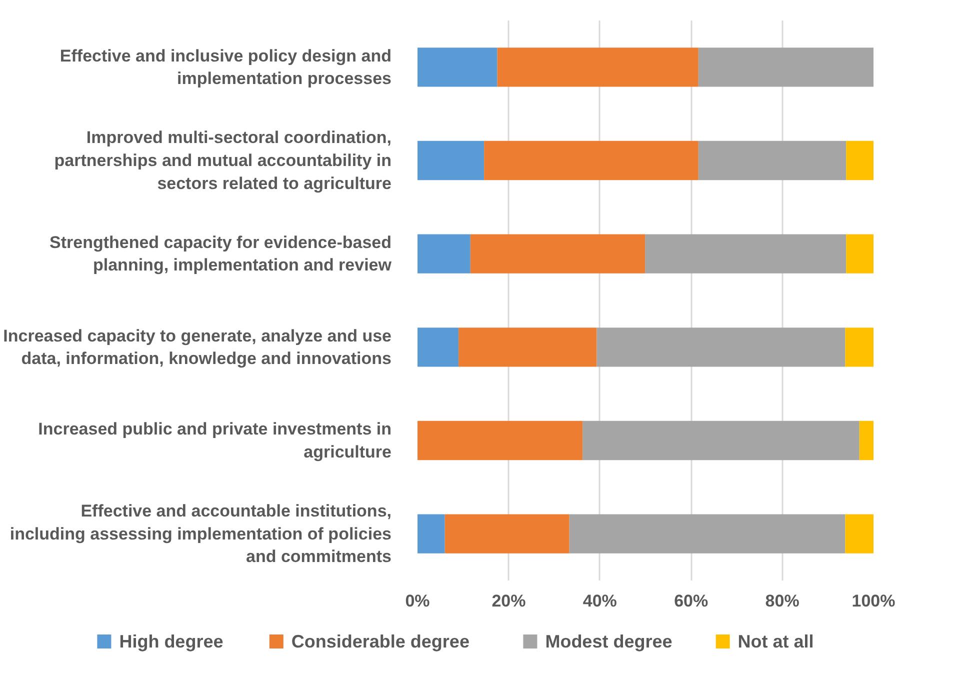 The image size is (964, 698). Describe the element at coordinates (599, 601) in the screenshot. I see `x-tick-label: 40%` at that location.